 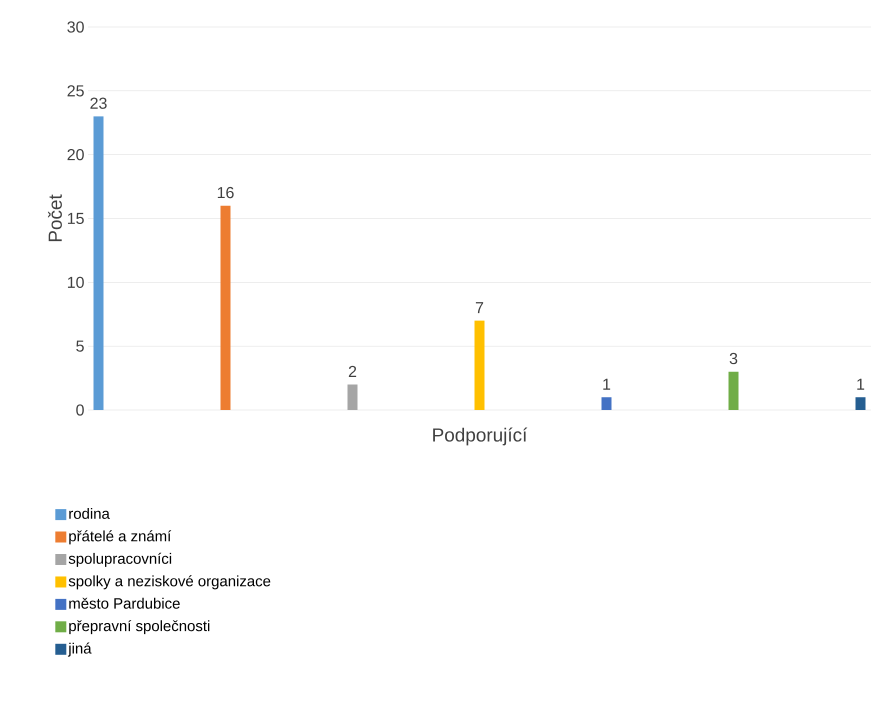 I want to click on legend-label: město Pardubice, so click(x=124, y=603).